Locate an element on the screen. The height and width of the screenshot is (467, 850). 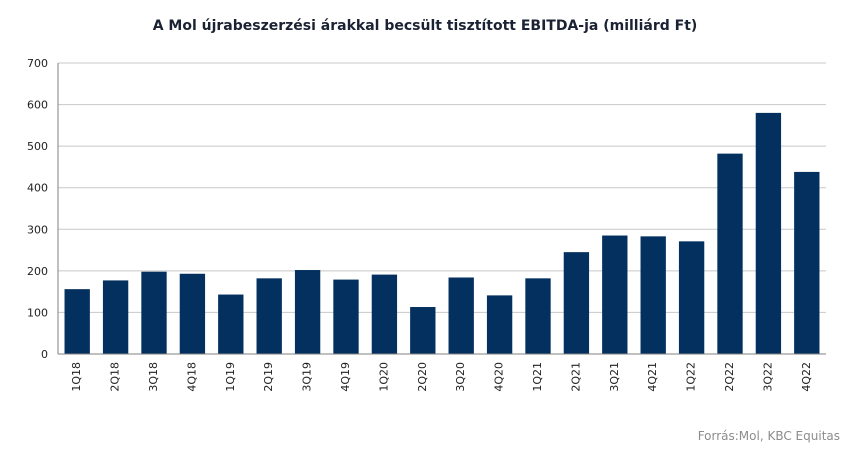
source-note: Forrás:Mol, KBC Equitas is located at coordinates (768, 436).